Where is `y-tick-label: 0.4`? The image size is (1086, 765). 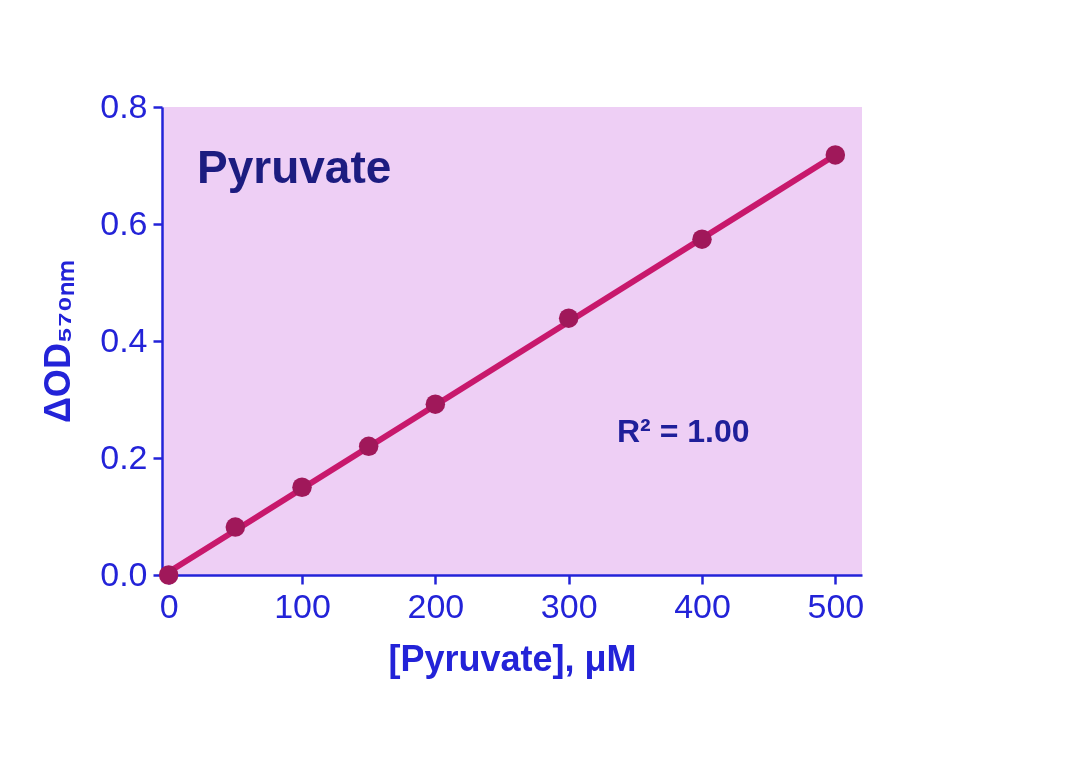
y-tick-label: 0.4 is located at coordinates (124, 339).